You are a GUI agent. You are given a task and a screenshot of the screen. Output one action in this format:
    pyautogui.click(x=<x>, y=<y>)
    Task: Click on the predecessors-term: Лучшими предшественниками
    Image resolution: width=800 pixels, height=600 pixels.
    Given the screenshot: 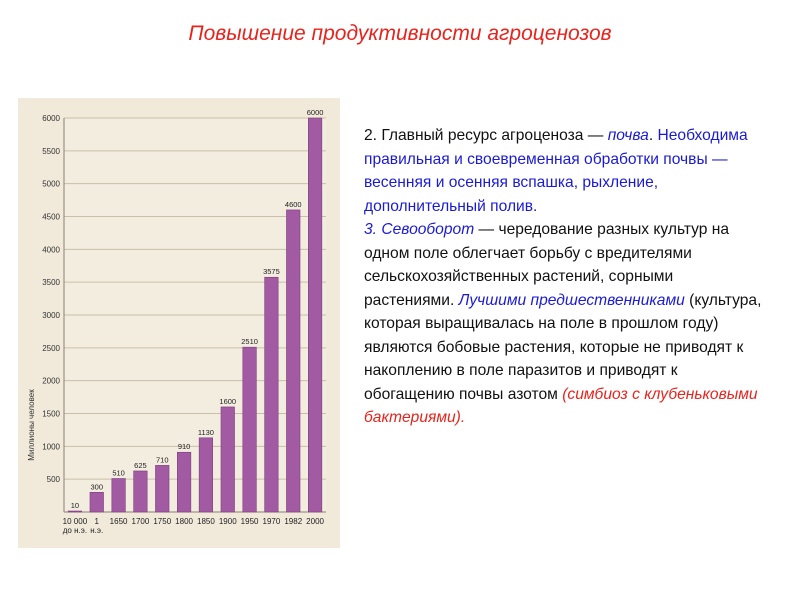 What is the action you would take?
    pyautogui.click(x=571, y=300)
    